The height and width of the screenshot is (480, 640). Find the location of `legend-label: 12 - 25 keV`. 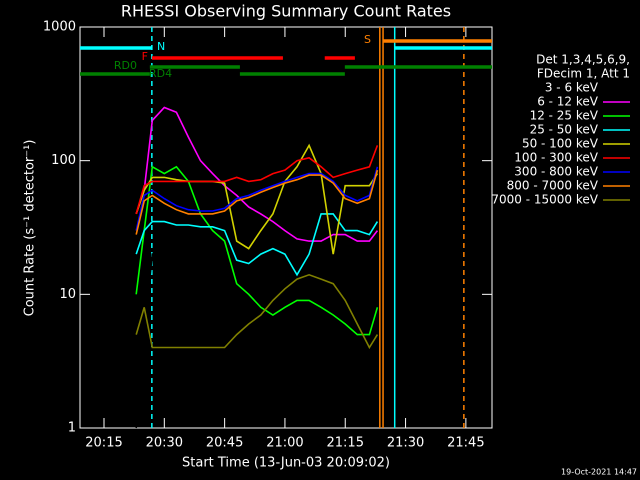

legend-label: 12 - 25 keV is located at coordinates (564, 116).